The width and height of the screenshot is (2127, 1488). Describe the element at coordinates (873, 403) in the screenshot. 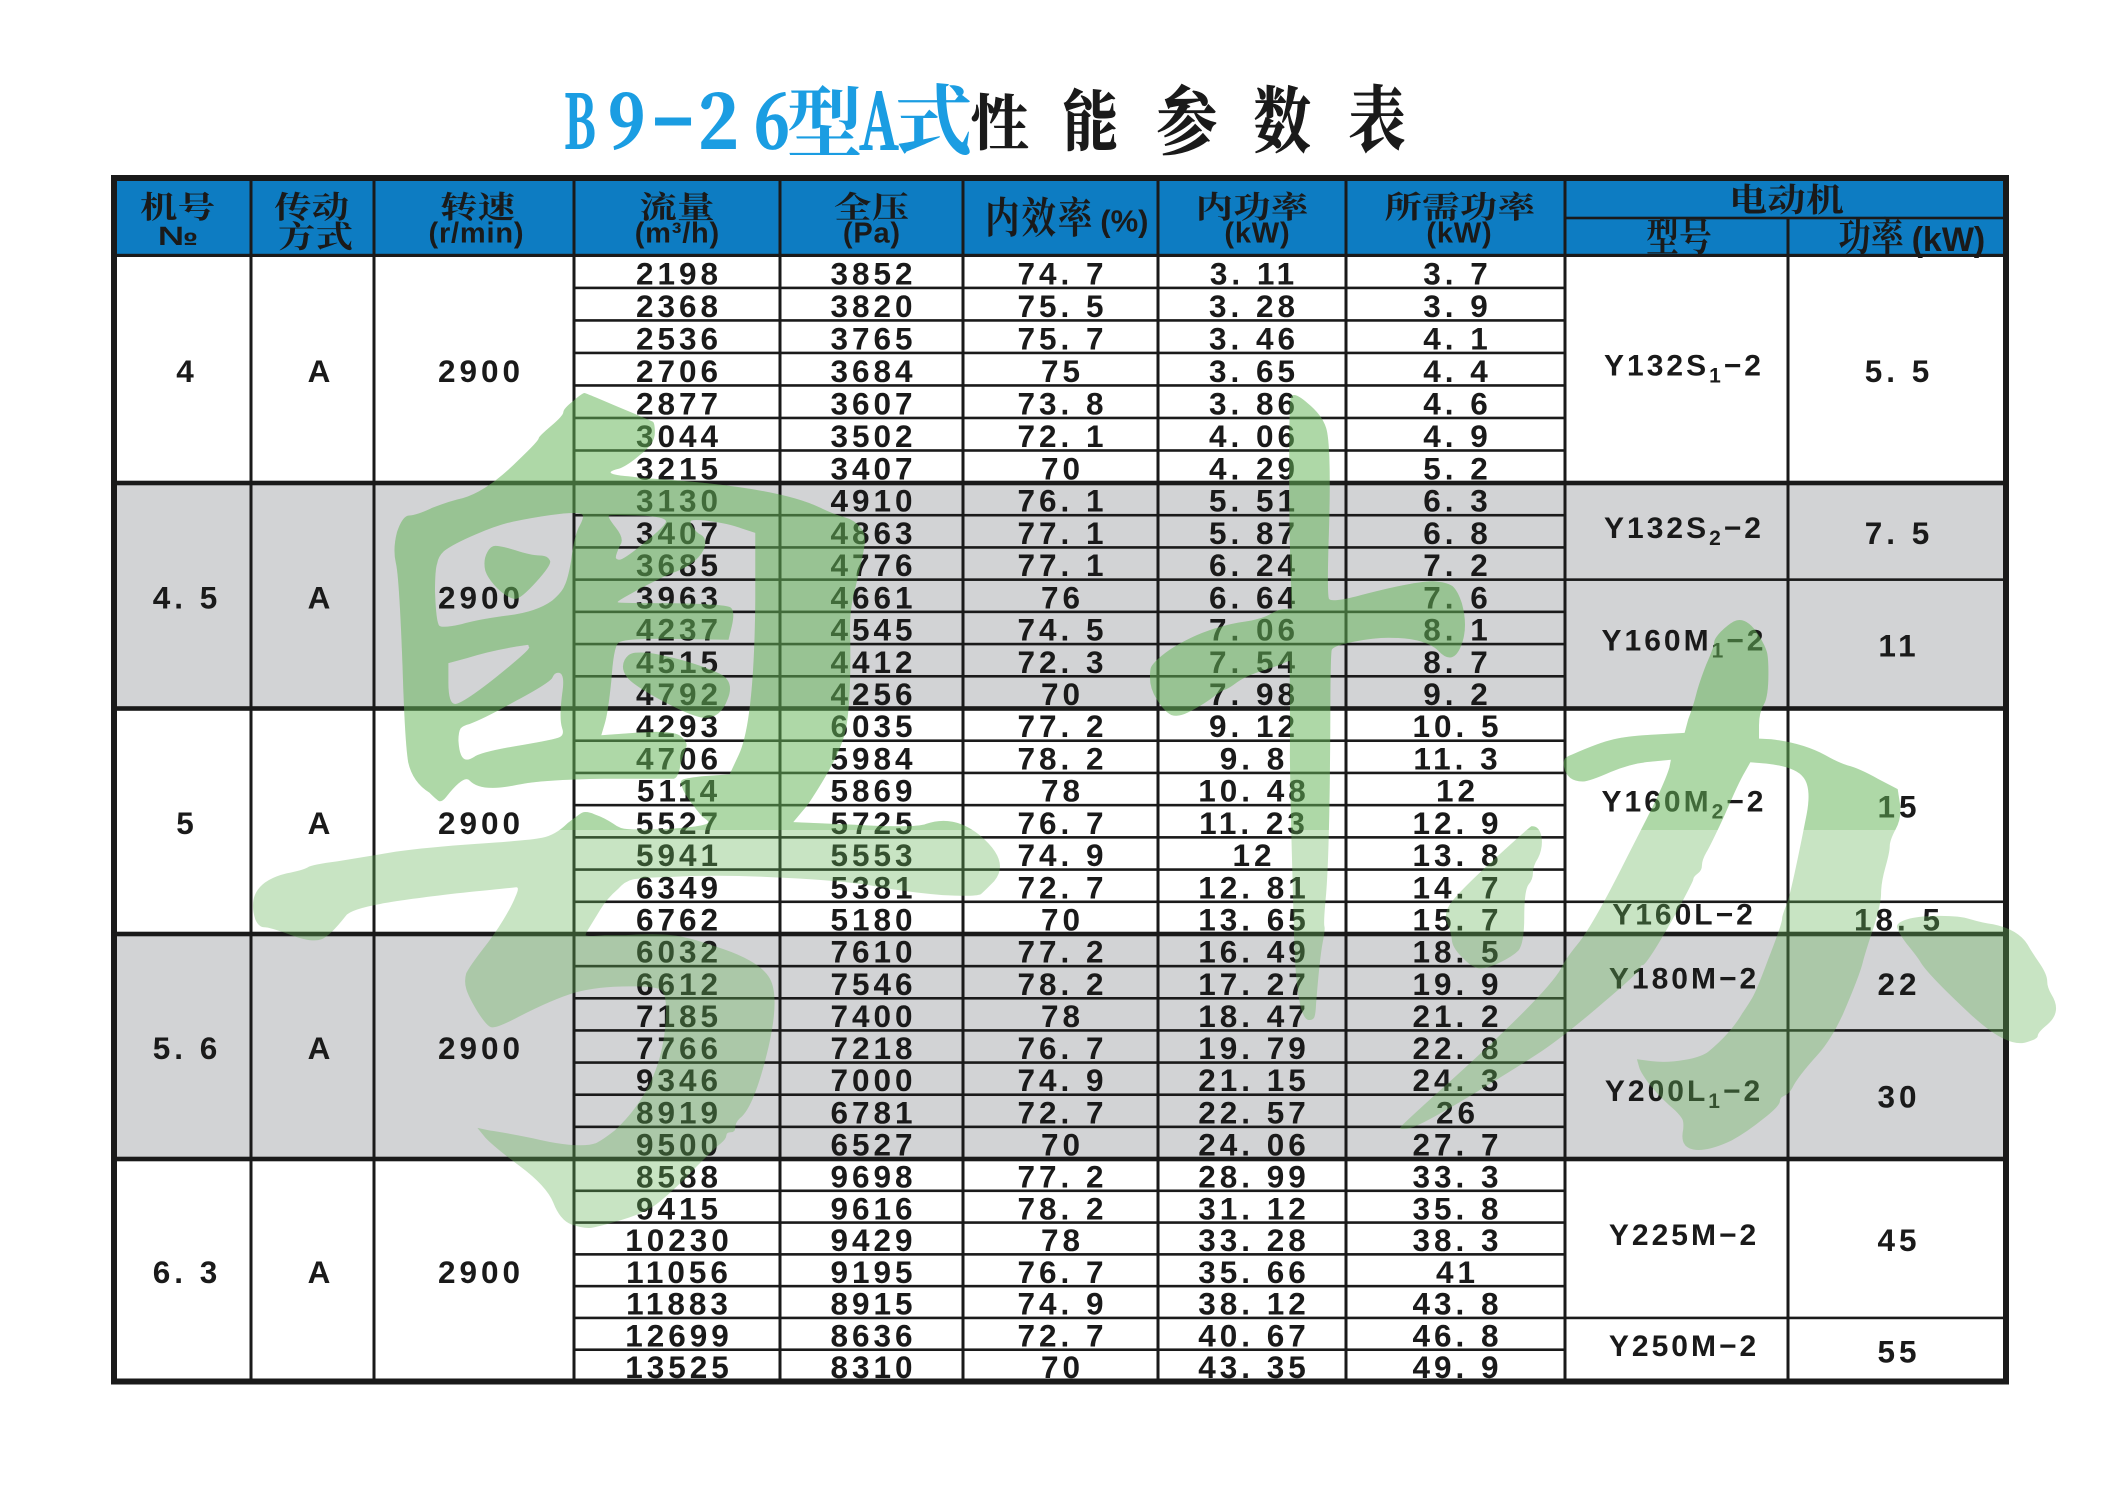

I see `svg-text: 3607` at that location.